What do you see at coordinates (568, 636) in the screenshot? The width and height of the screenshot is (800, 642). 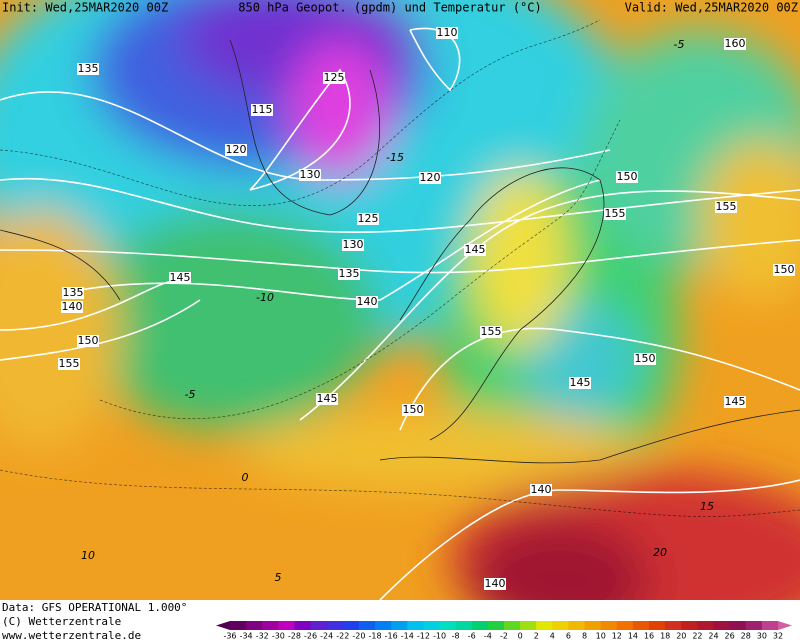 I see `colorbar-tick-label: 6` at bounding box center [568, 636].